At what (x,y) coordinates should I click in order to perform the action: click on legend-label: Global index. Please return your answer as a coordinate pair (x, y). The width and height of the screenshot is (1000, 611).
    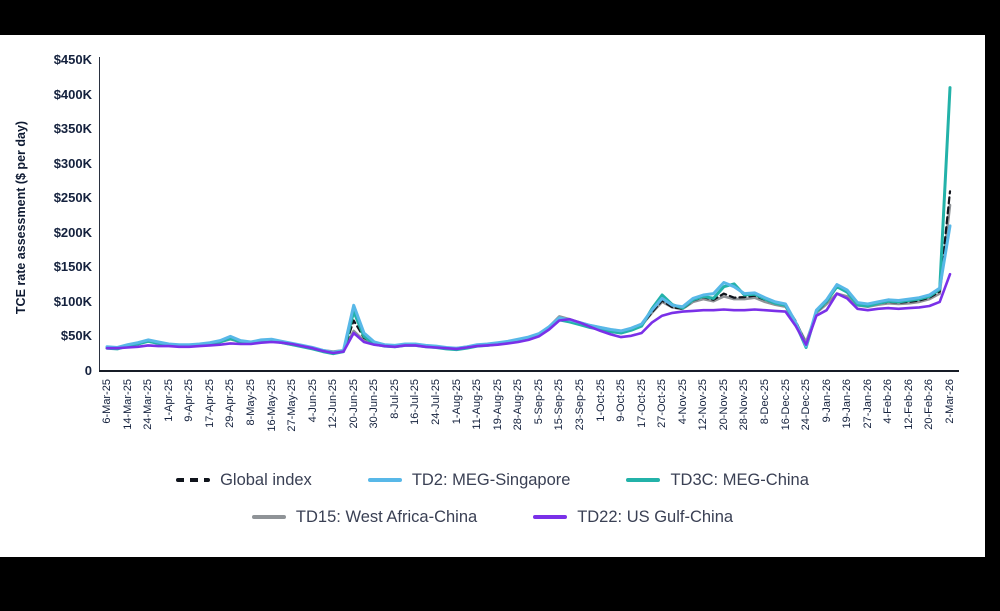
    Looking at the image, I should click on (266, 479).